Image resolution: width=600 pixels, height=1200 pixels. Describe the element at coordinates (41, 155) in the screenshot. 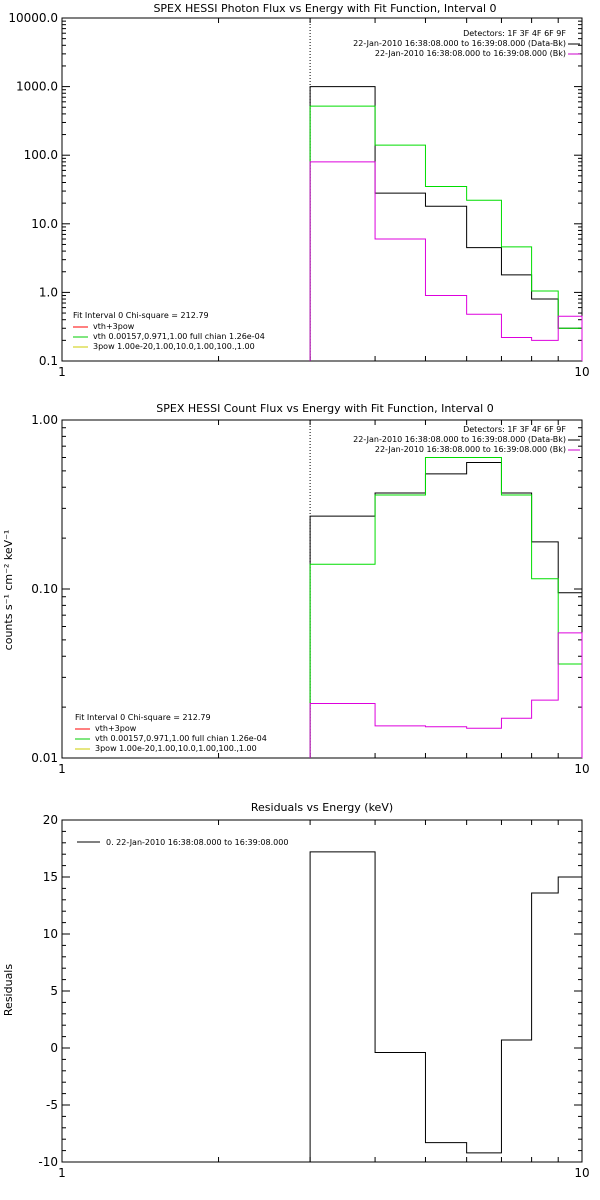

I see `y-tick-label: 100.0` at that location.